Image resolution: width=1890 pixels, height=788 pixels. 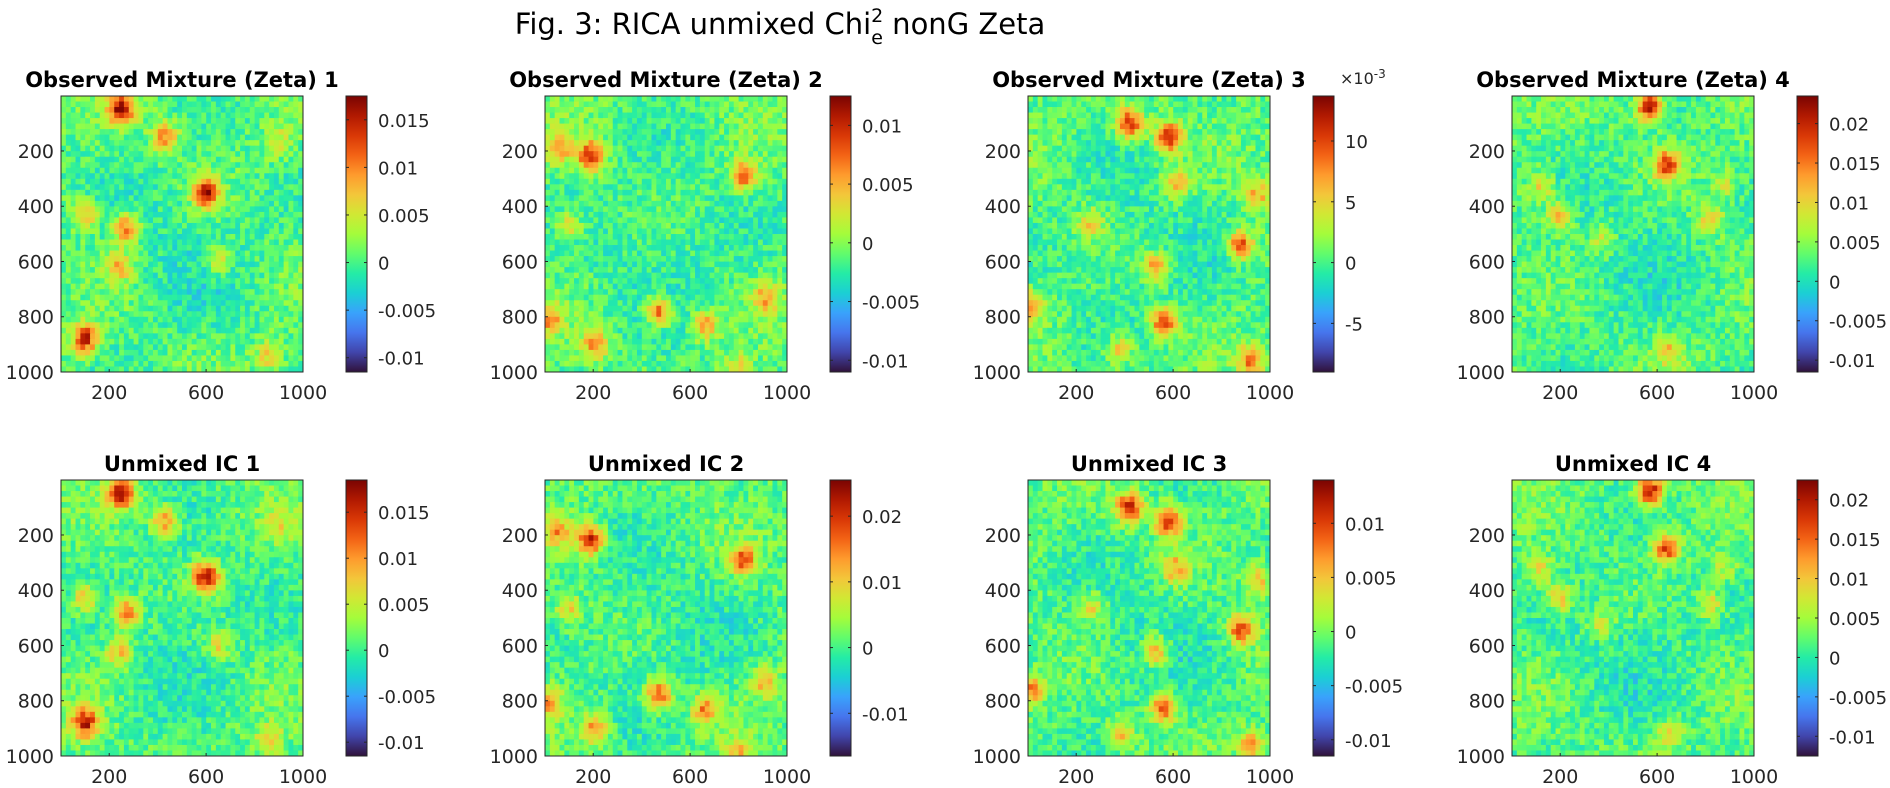 What do you see at coordinates (964, 24) in the screenshot?
I see `figure-title-tail: nonG Zeta` at bounding box center [964, 24].